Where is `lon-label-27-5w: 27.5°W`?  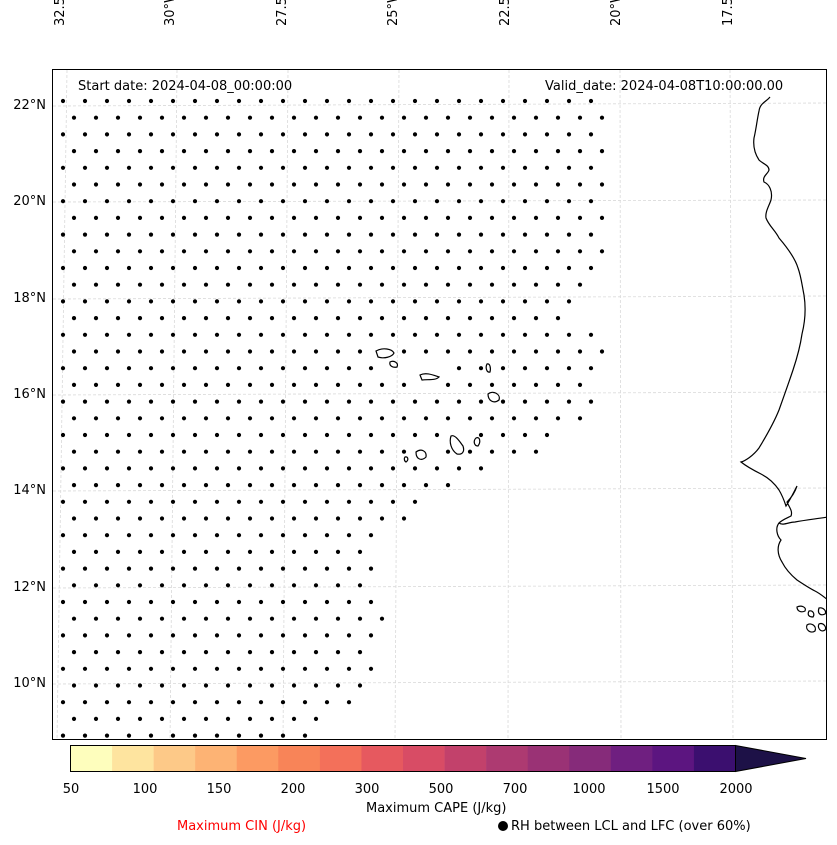
lon-label-27-5w: 27.5°W is located at coordinates (282, 13).